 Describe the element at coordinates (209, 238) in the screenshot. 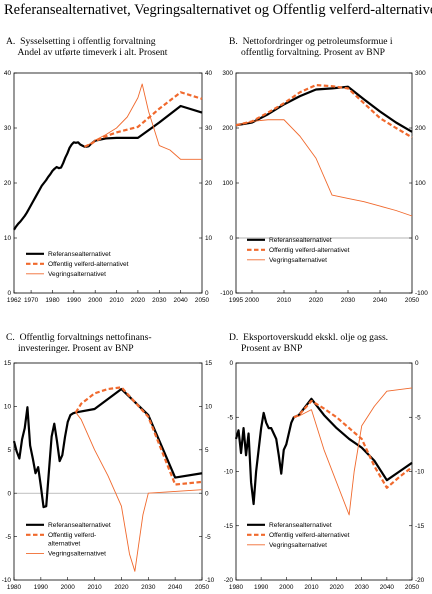

I see `y-tick-label-right: 10` at that location.